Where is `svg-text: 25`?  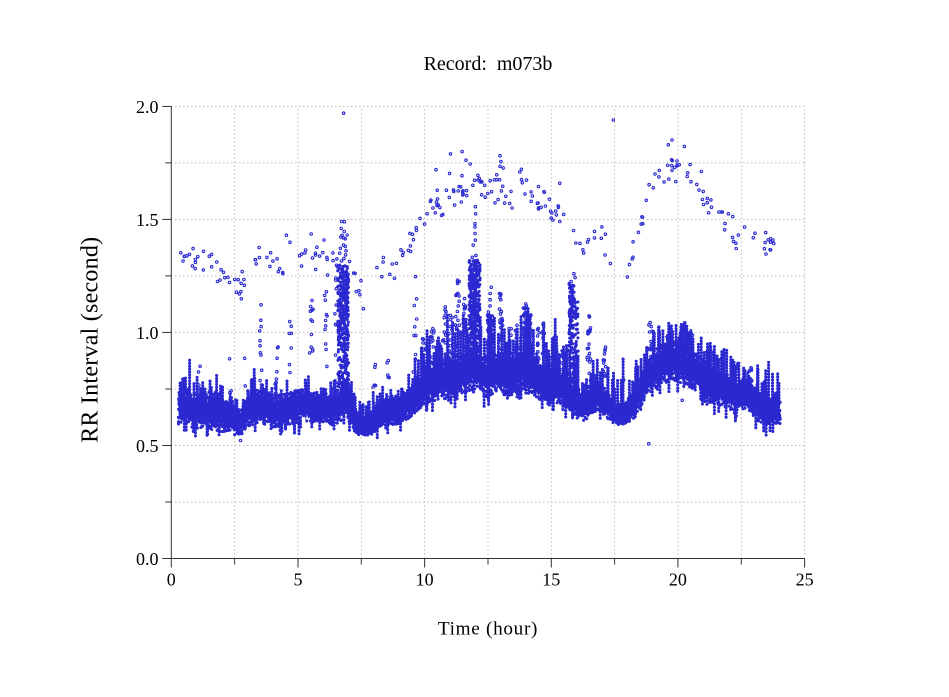
svg-text: 25 is located at coordinates (805, 580).